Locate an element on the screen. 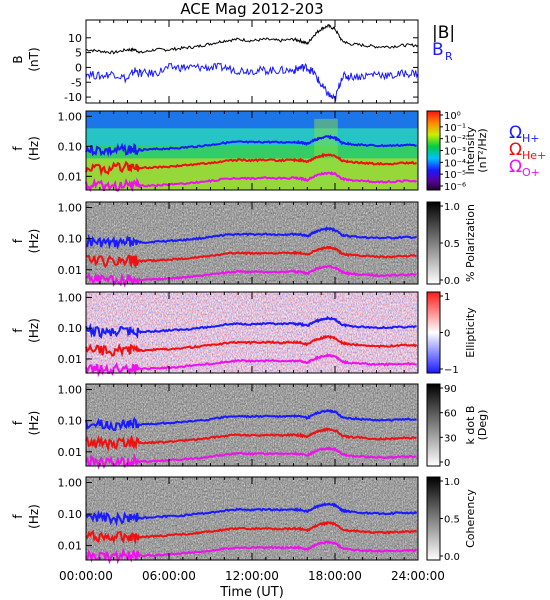 The width and height of the screenshot is (550, 600). x-axis-label: Time (UT) is located at coordinates (251, 592).